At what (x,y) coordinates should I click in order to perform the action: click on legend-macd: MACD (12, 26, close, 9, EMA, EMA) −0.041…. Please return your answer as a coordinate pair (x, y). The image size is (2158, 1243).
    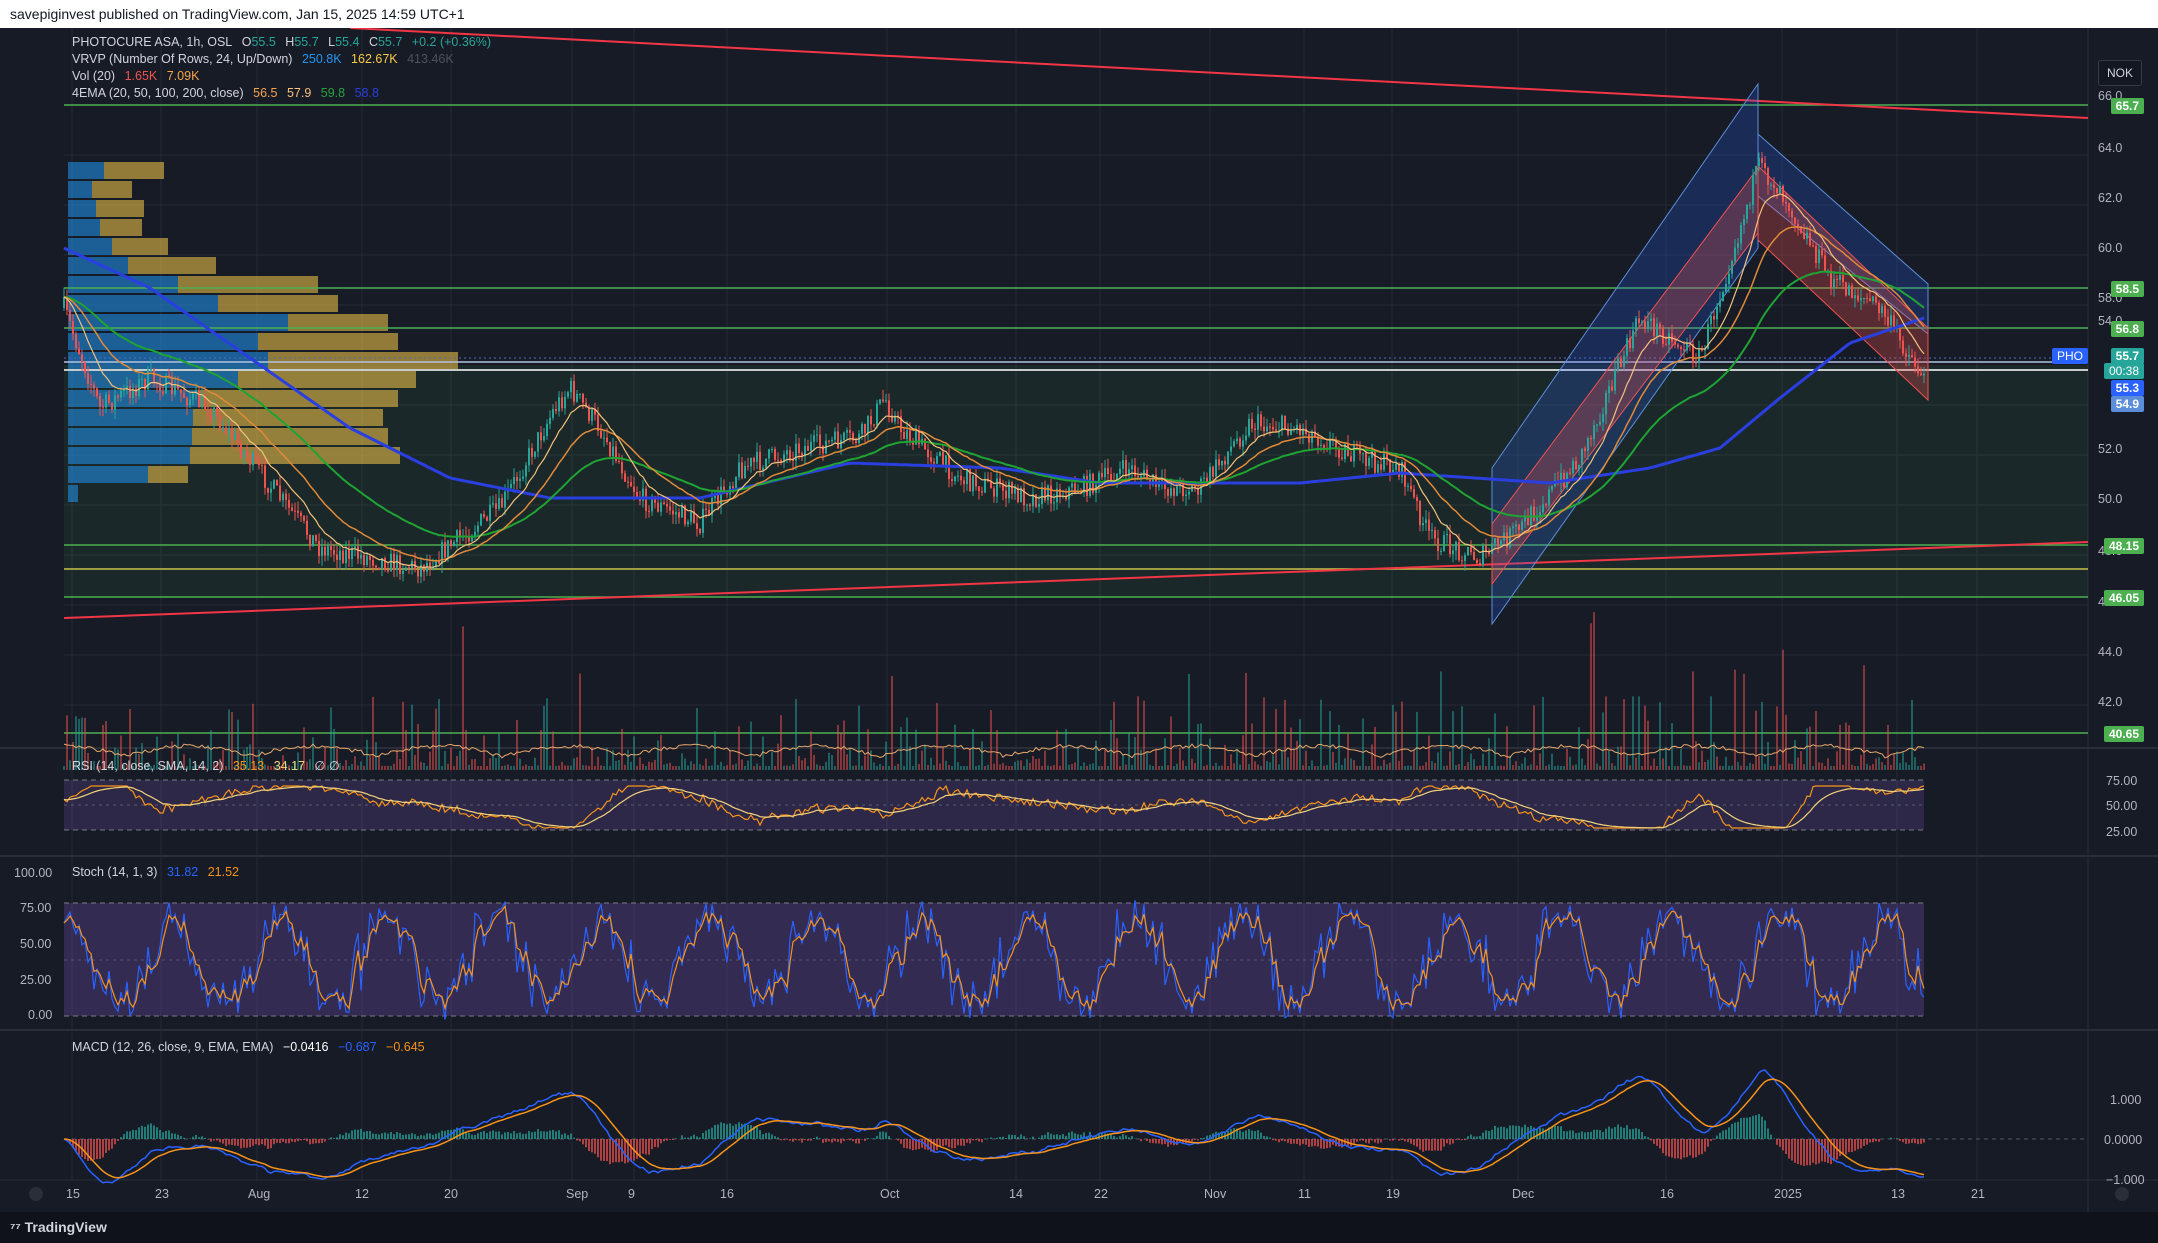
    Looking at the image, I should click on (251, 1047).